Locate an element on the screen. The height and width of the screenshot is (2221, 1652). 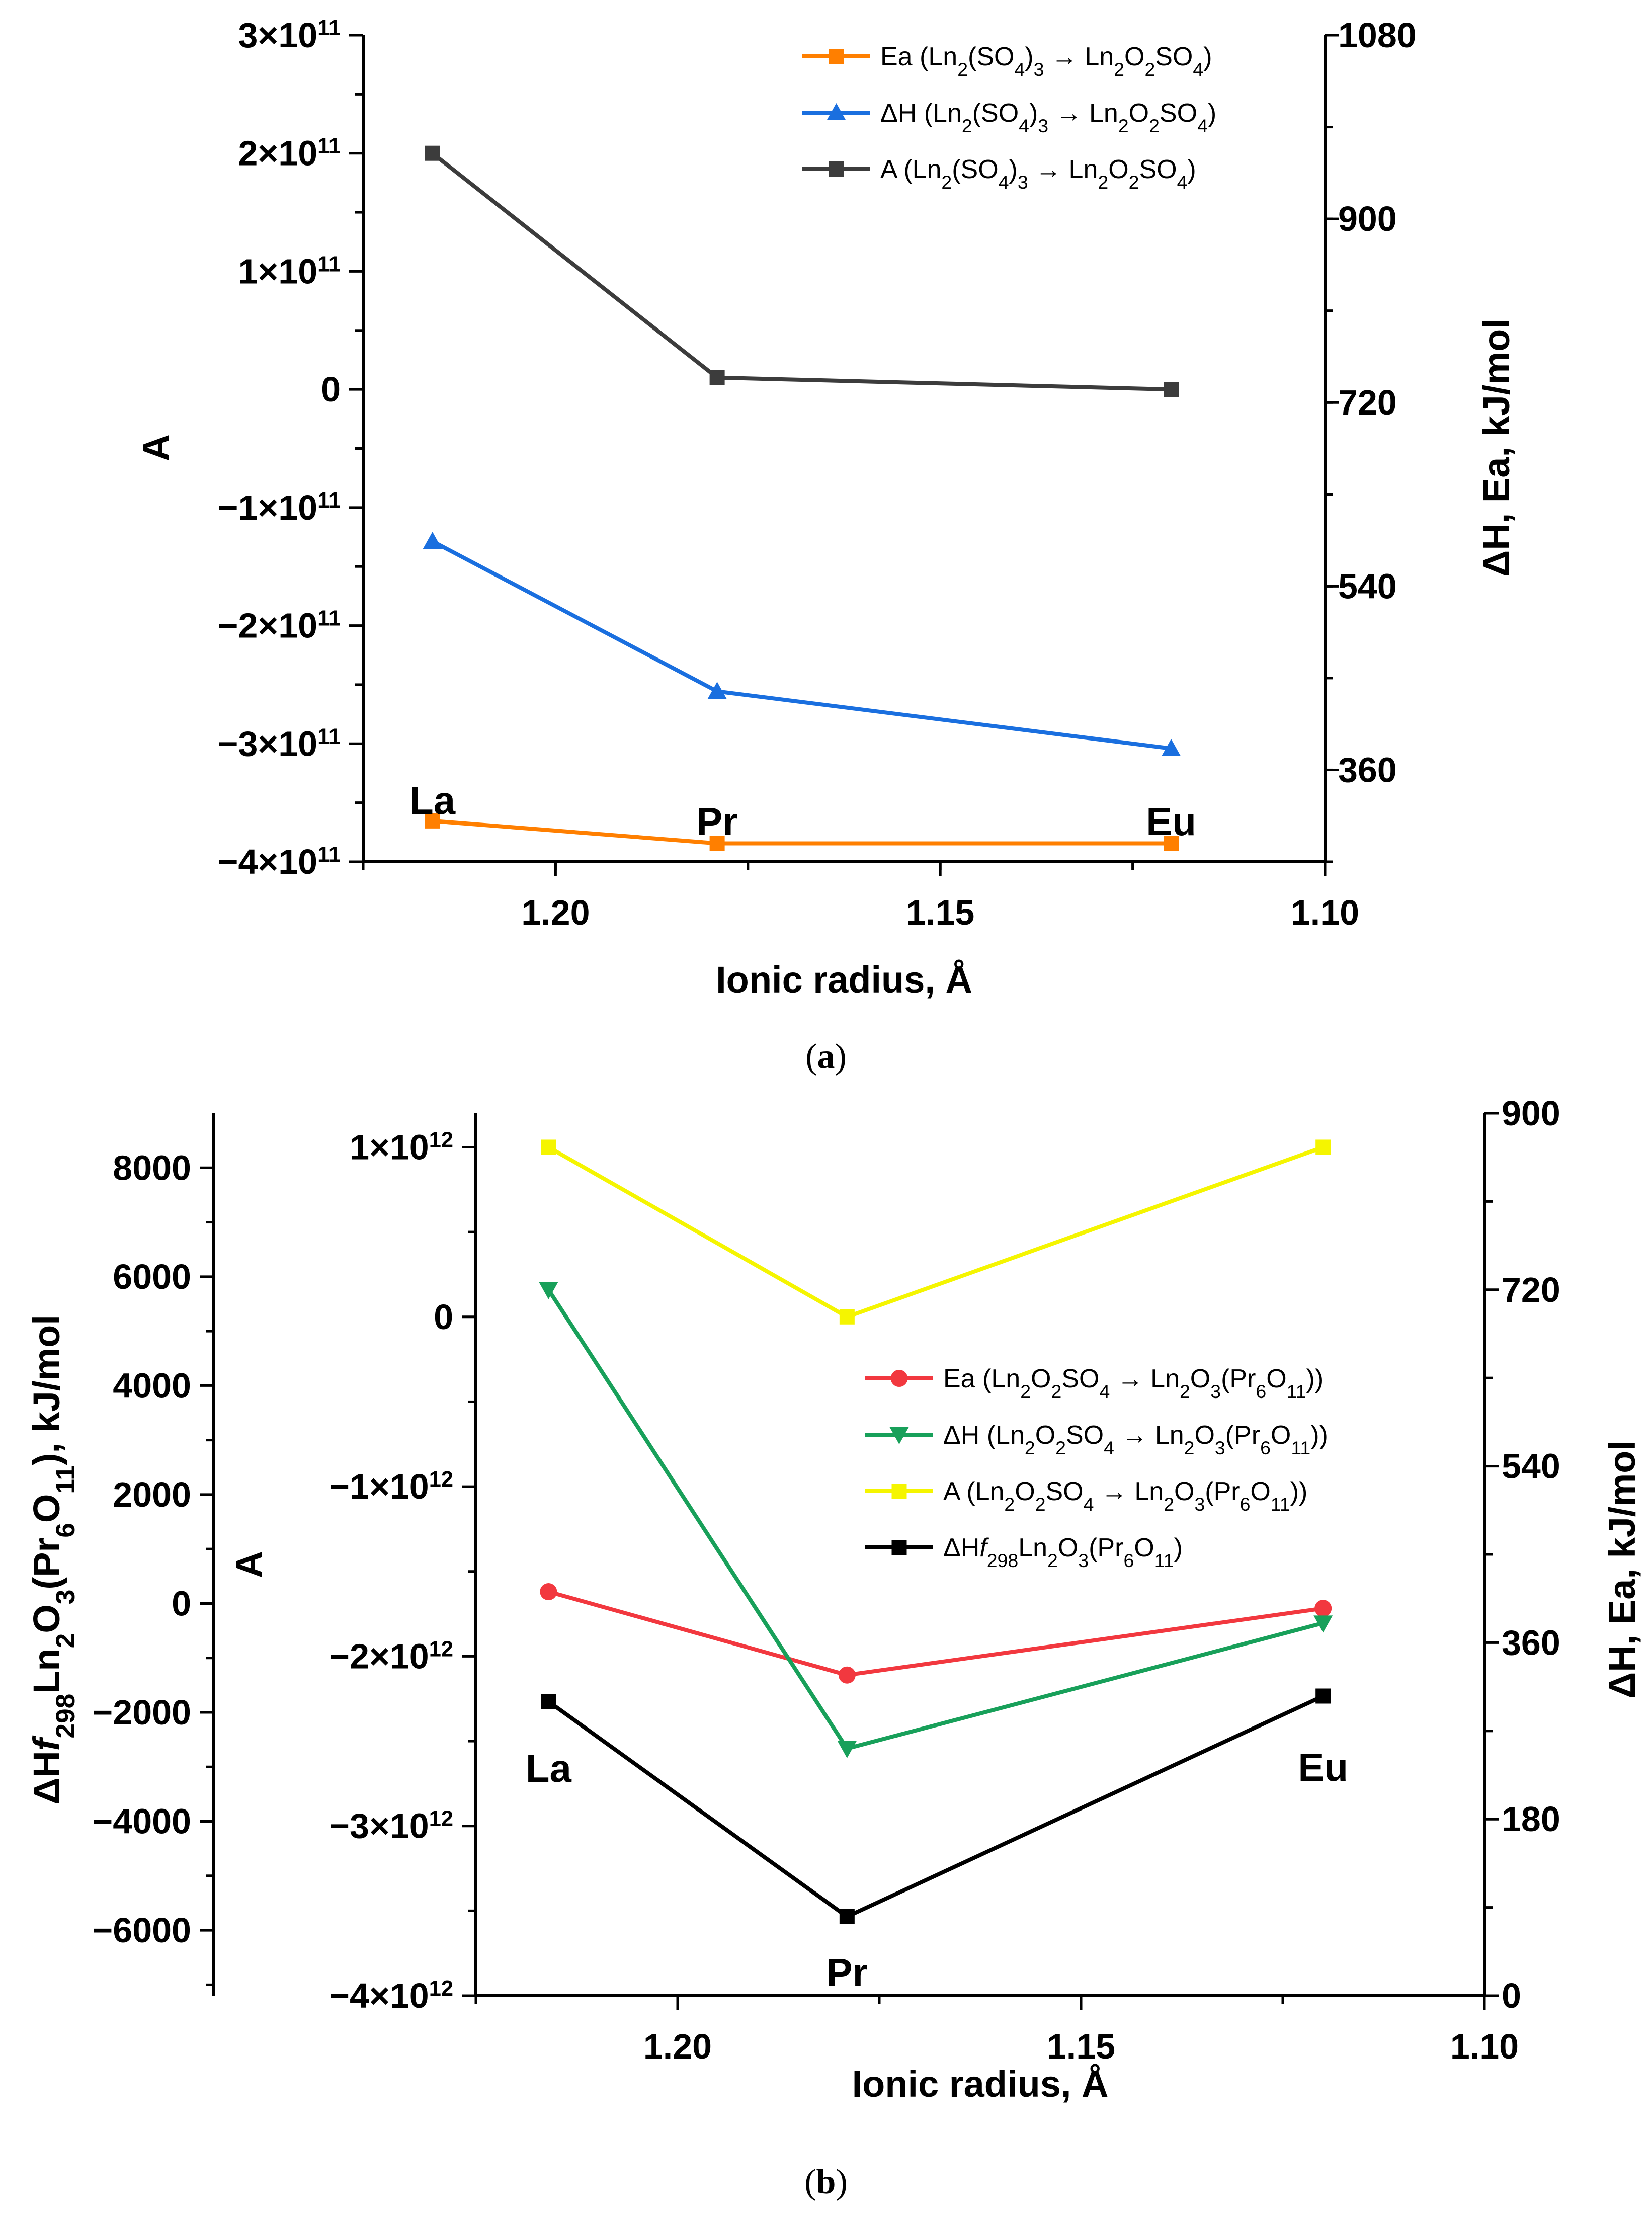
series-line-Ea is located at coordinates (936, 1633).